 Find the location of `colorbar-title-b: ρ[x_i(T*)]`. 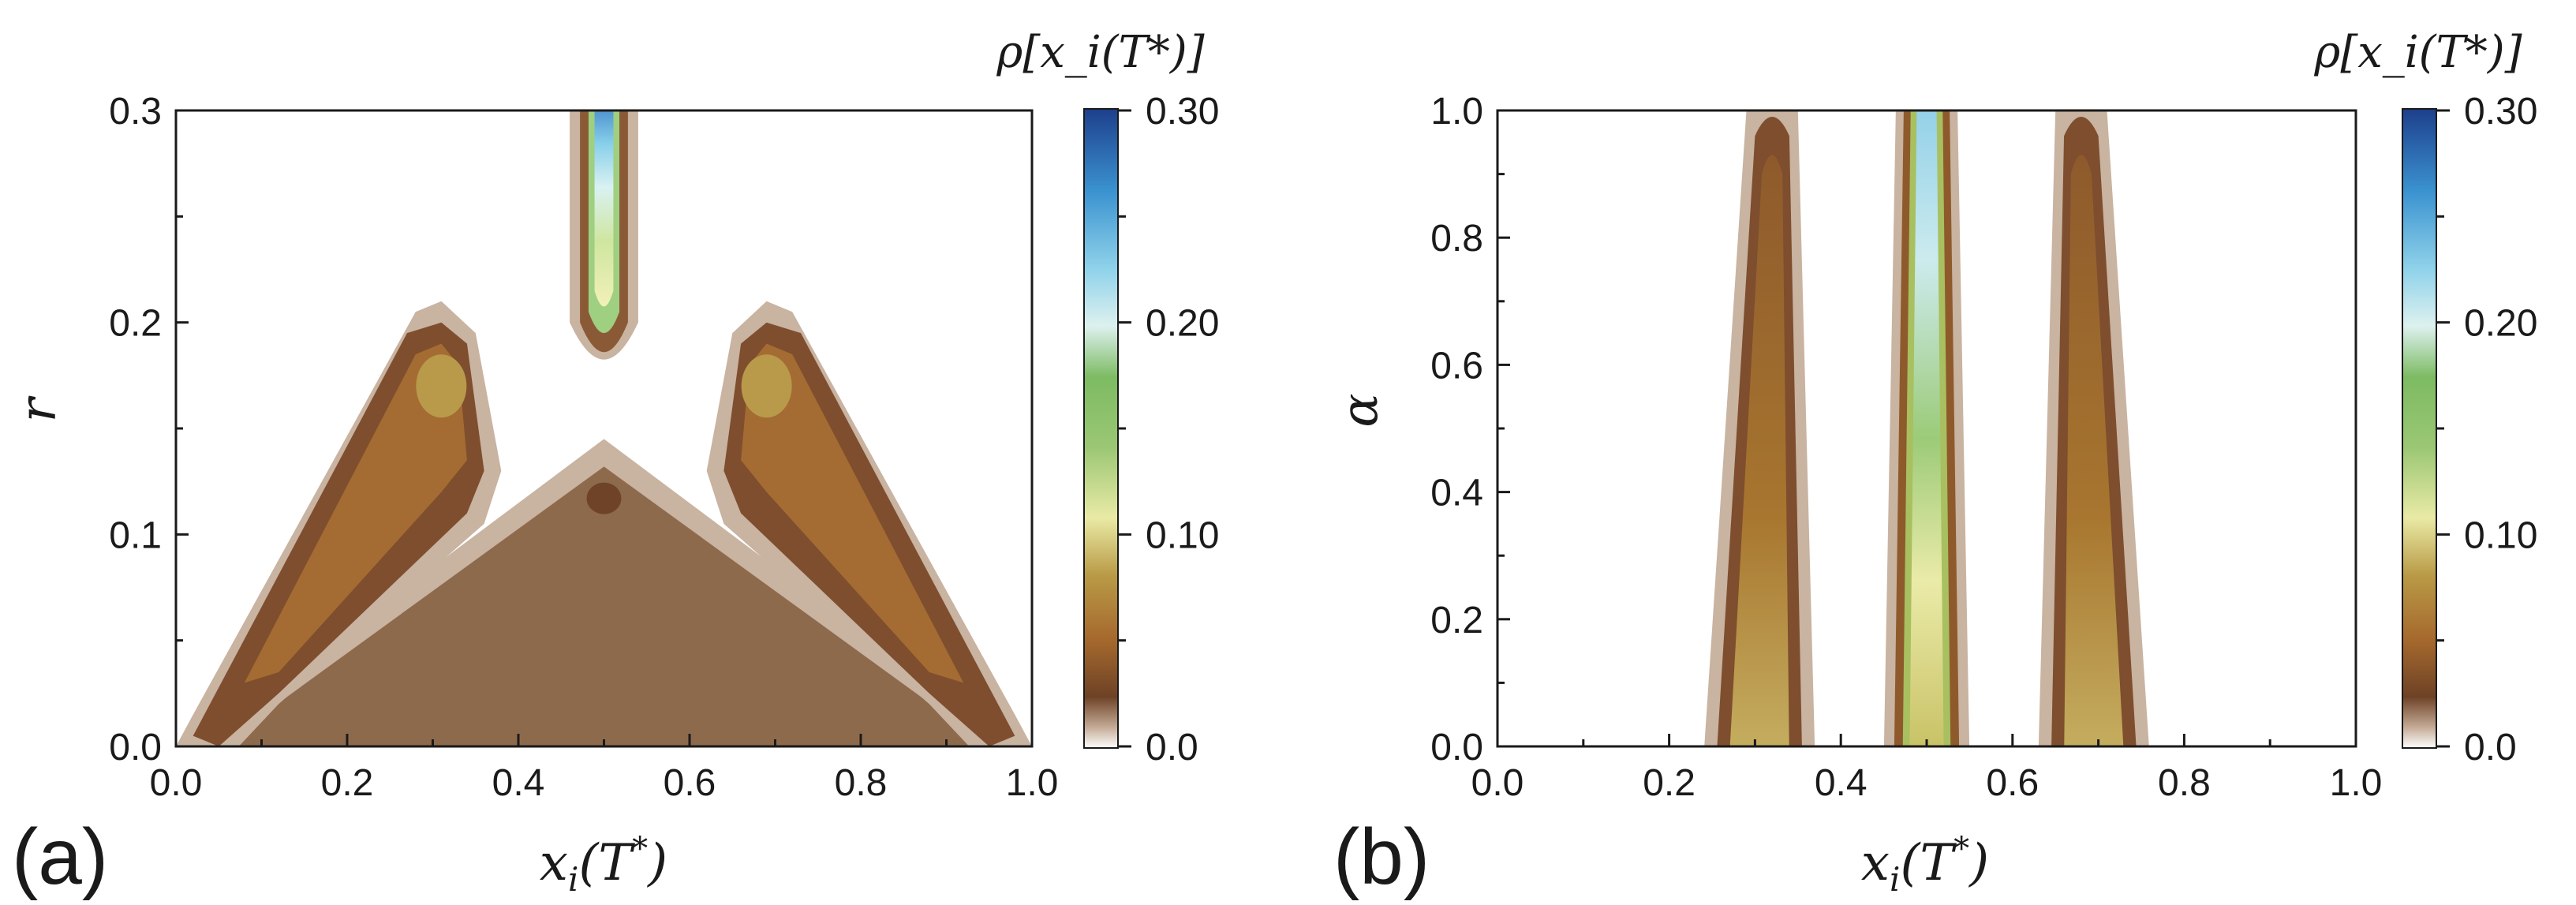

colorbar-title-b: ρ[x_i(T*)] is located at coordinates (2417, 53).